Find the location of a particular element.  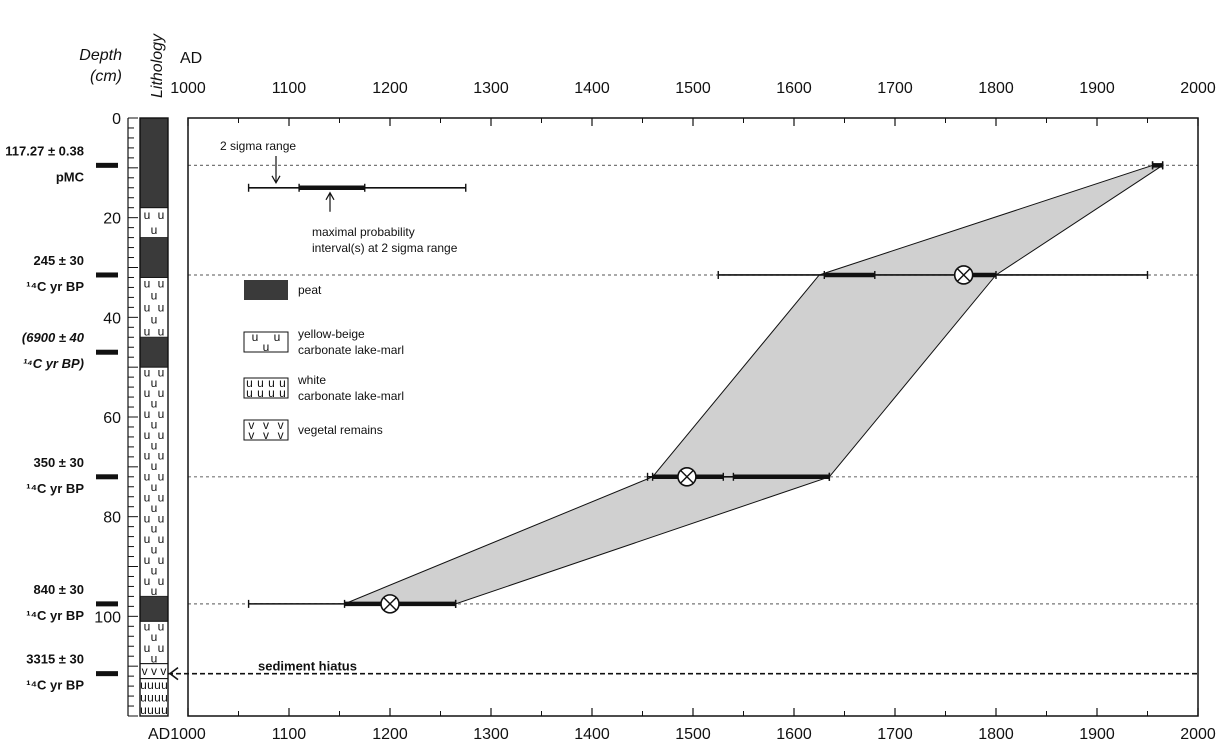

lithology-unit-peat is located at coordinates (154, 609).